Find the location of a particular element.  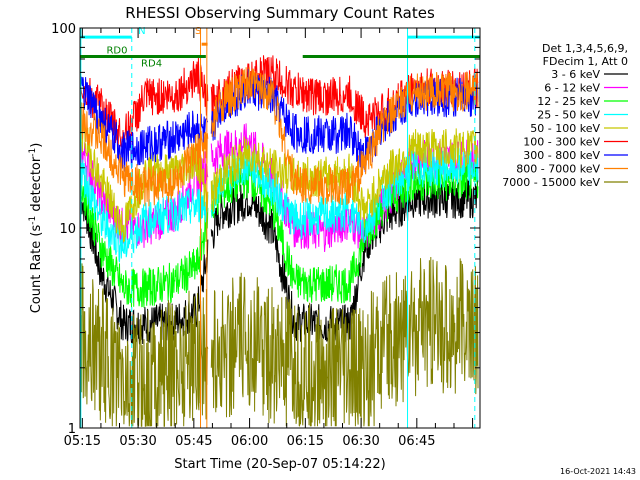

chart-title: RHESSI Observing Summary Count Rates is located at coordinates (280, 13).